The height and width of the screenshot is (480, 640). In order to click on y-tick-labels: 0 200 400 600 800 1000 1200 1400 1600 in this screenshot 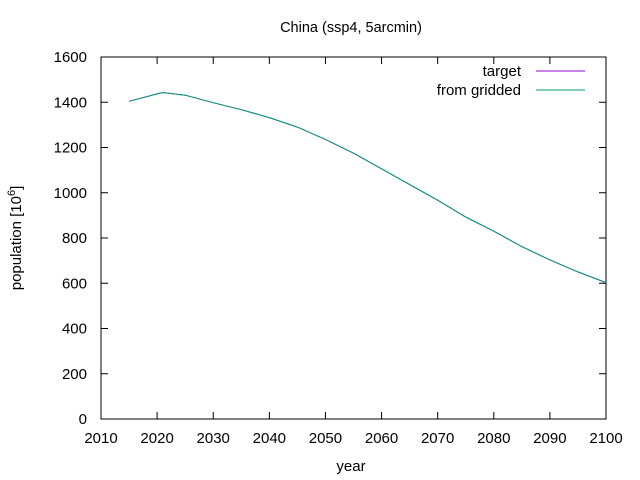, I will do `click(70, 238)`.